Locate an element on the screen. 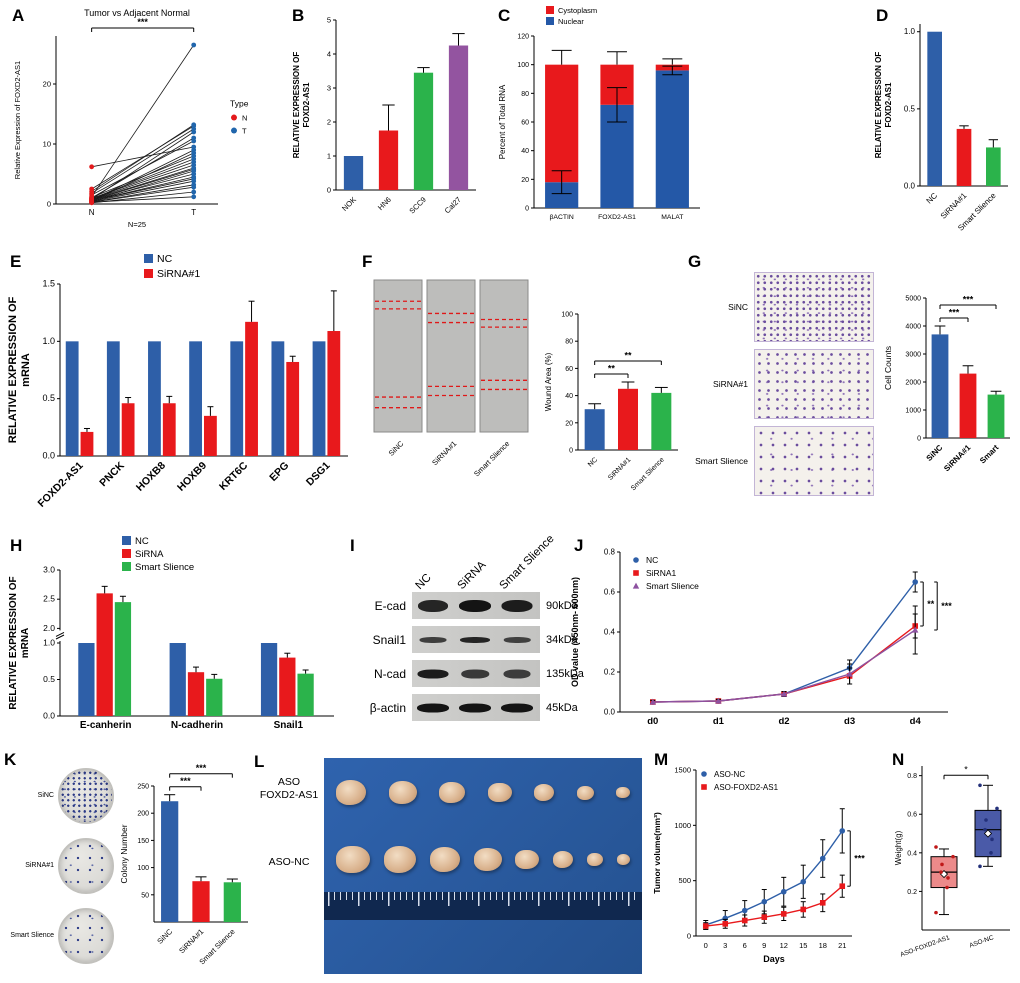 This screenshot has width=1020, height=983. svg-text: 500 is located at coordinates (684, 880).